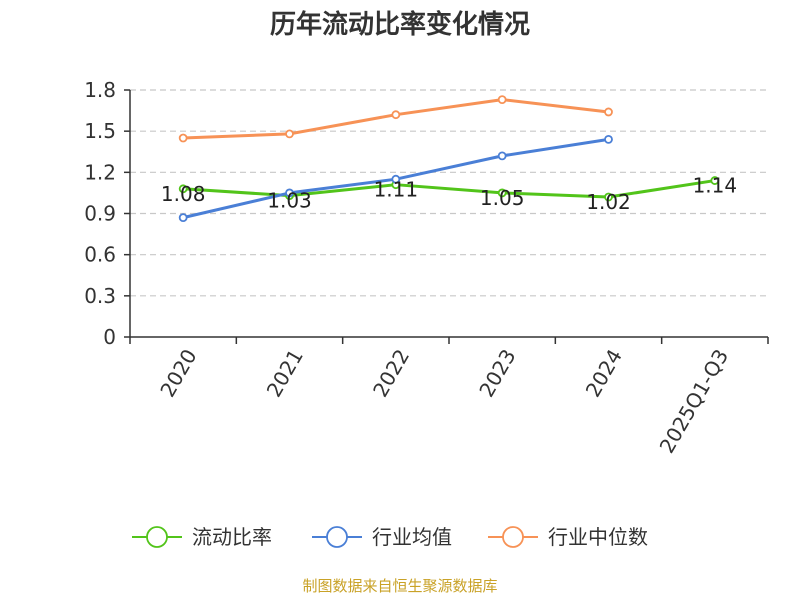 This screenshot has height=600, width=800. Describe the element at coordinates (100, 214) in the screenshot. I see `y-tick-label: 0.9` at that location.